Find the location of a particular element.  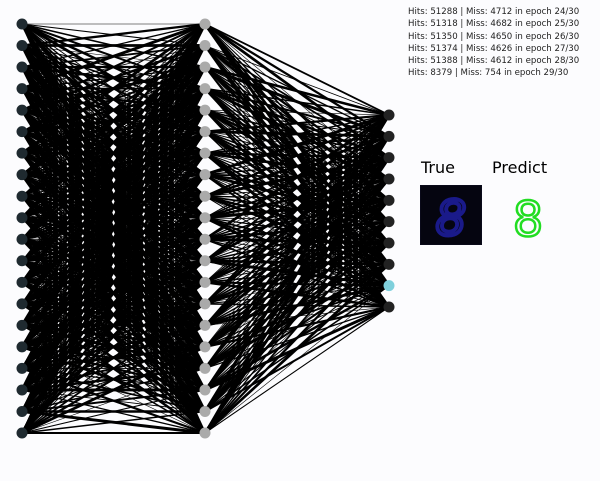

predict-label: Predict is located at coordinates (520, 167).